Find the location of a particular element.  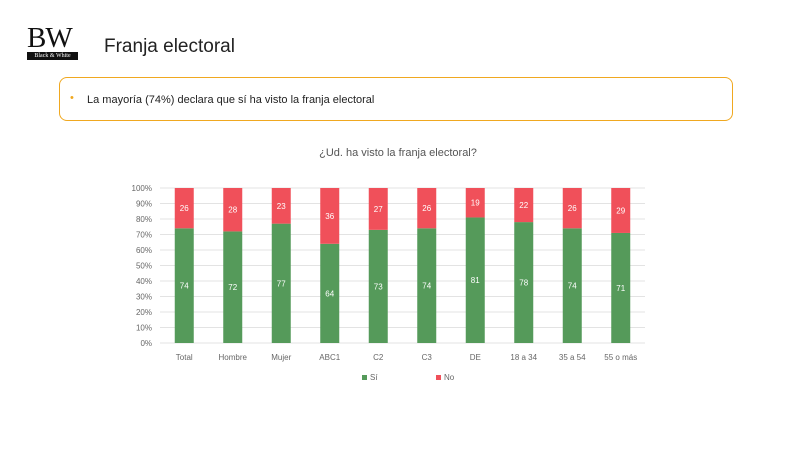

y-tick-label: 100% is located at coordinates (142, 188).